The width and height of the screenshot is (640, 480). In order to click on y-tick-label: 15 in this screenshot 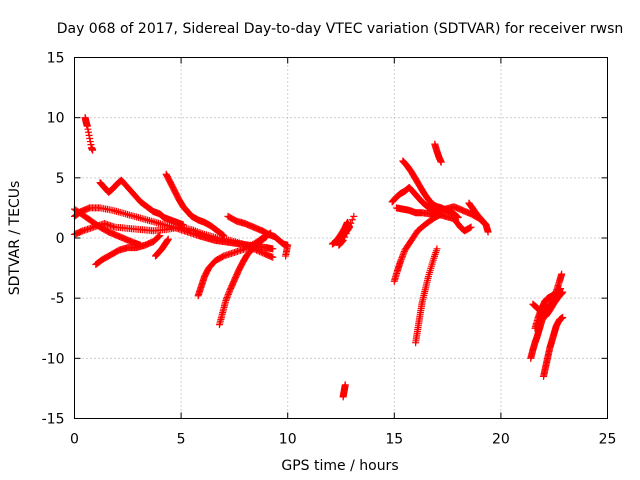, I will do `click(56, 59)`.